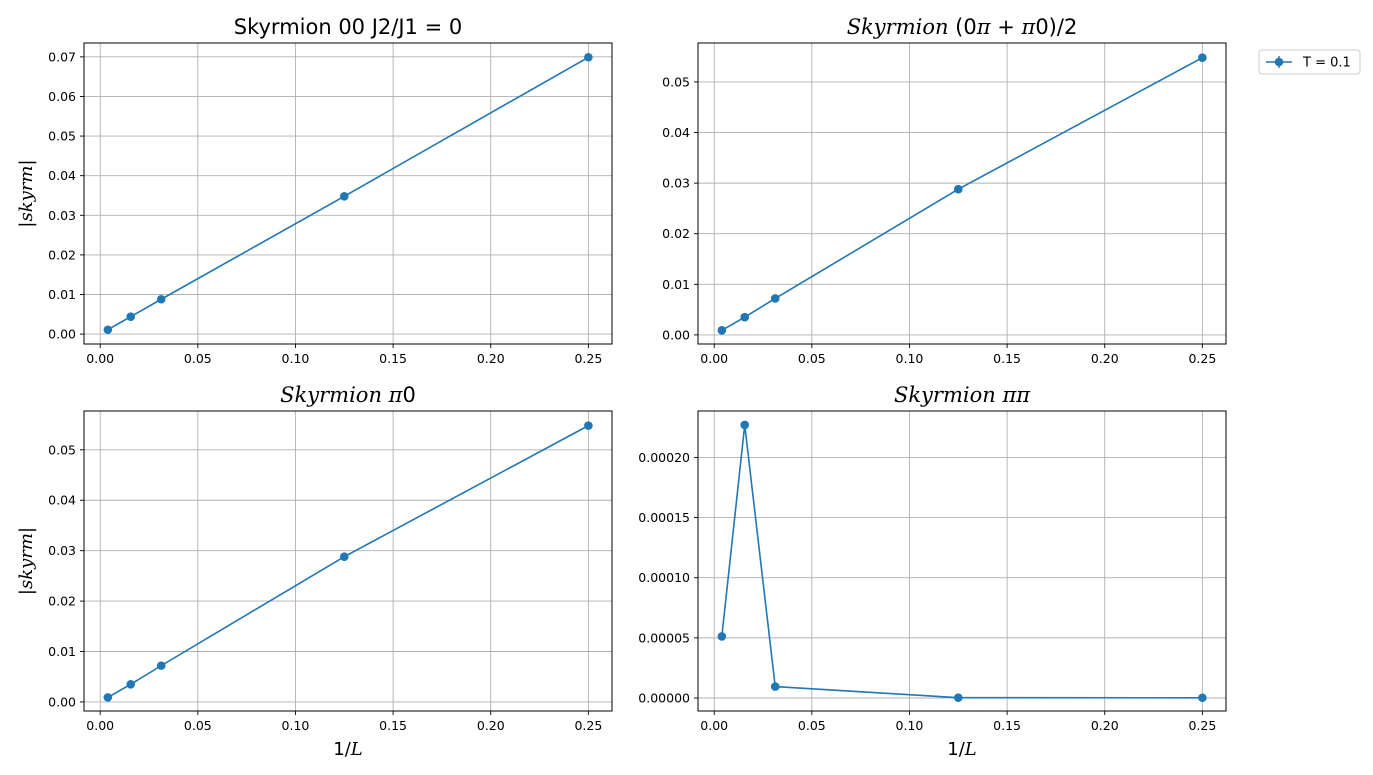  What do you see at coordinates (962, 27) in the screenshot?
I see `subplot-title: Skyrmion (0π + π0)/2` at bounding box center [962, 27].